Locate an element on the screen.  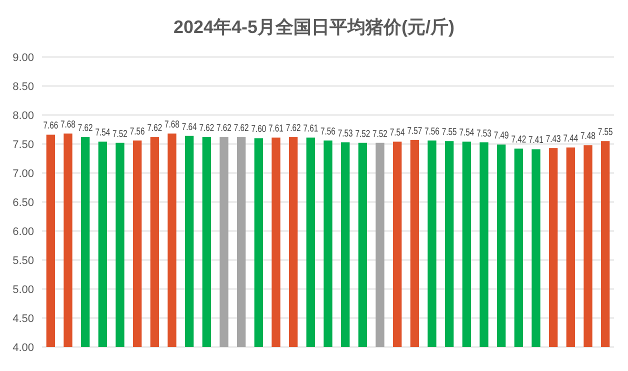
data-label: 7.48 is located at coordinates (590, 136).